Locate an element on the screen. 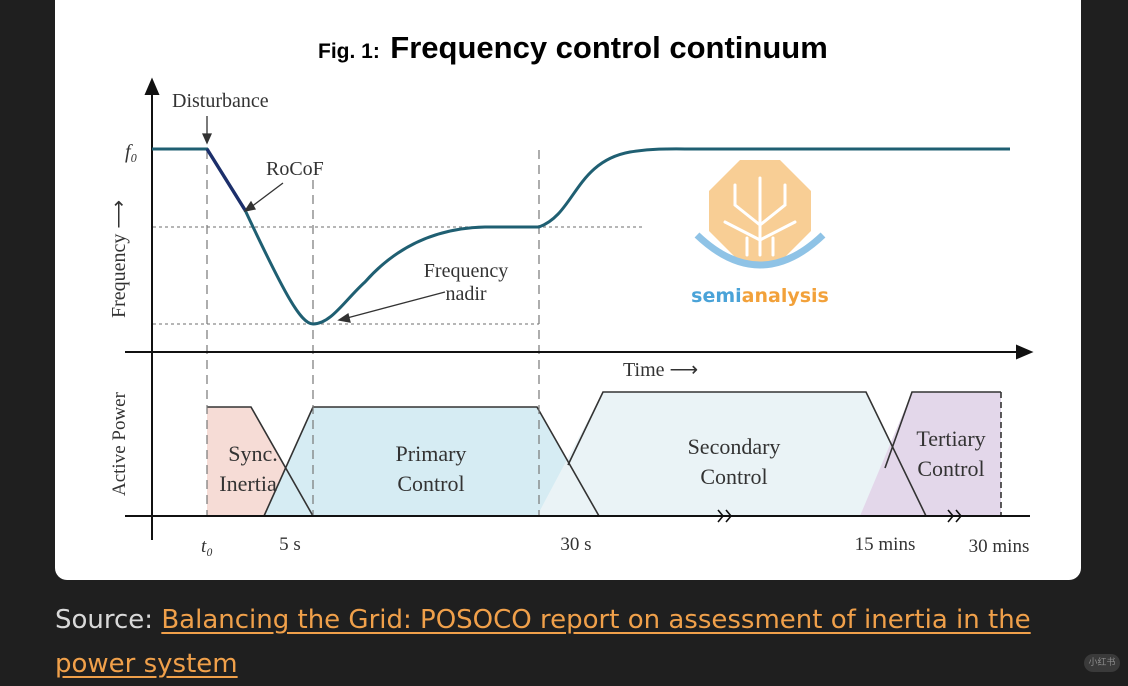  tertiary-outline is located at coordinates (942, 430).